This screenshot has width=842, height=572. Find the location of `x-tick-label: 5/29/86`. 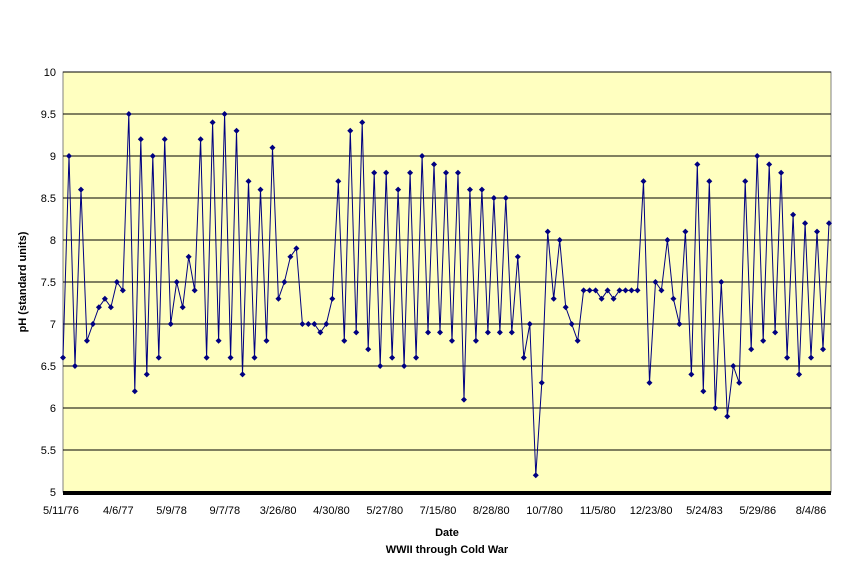

x-tick-label: 5/29/86 is located at coordinates (757, 511).